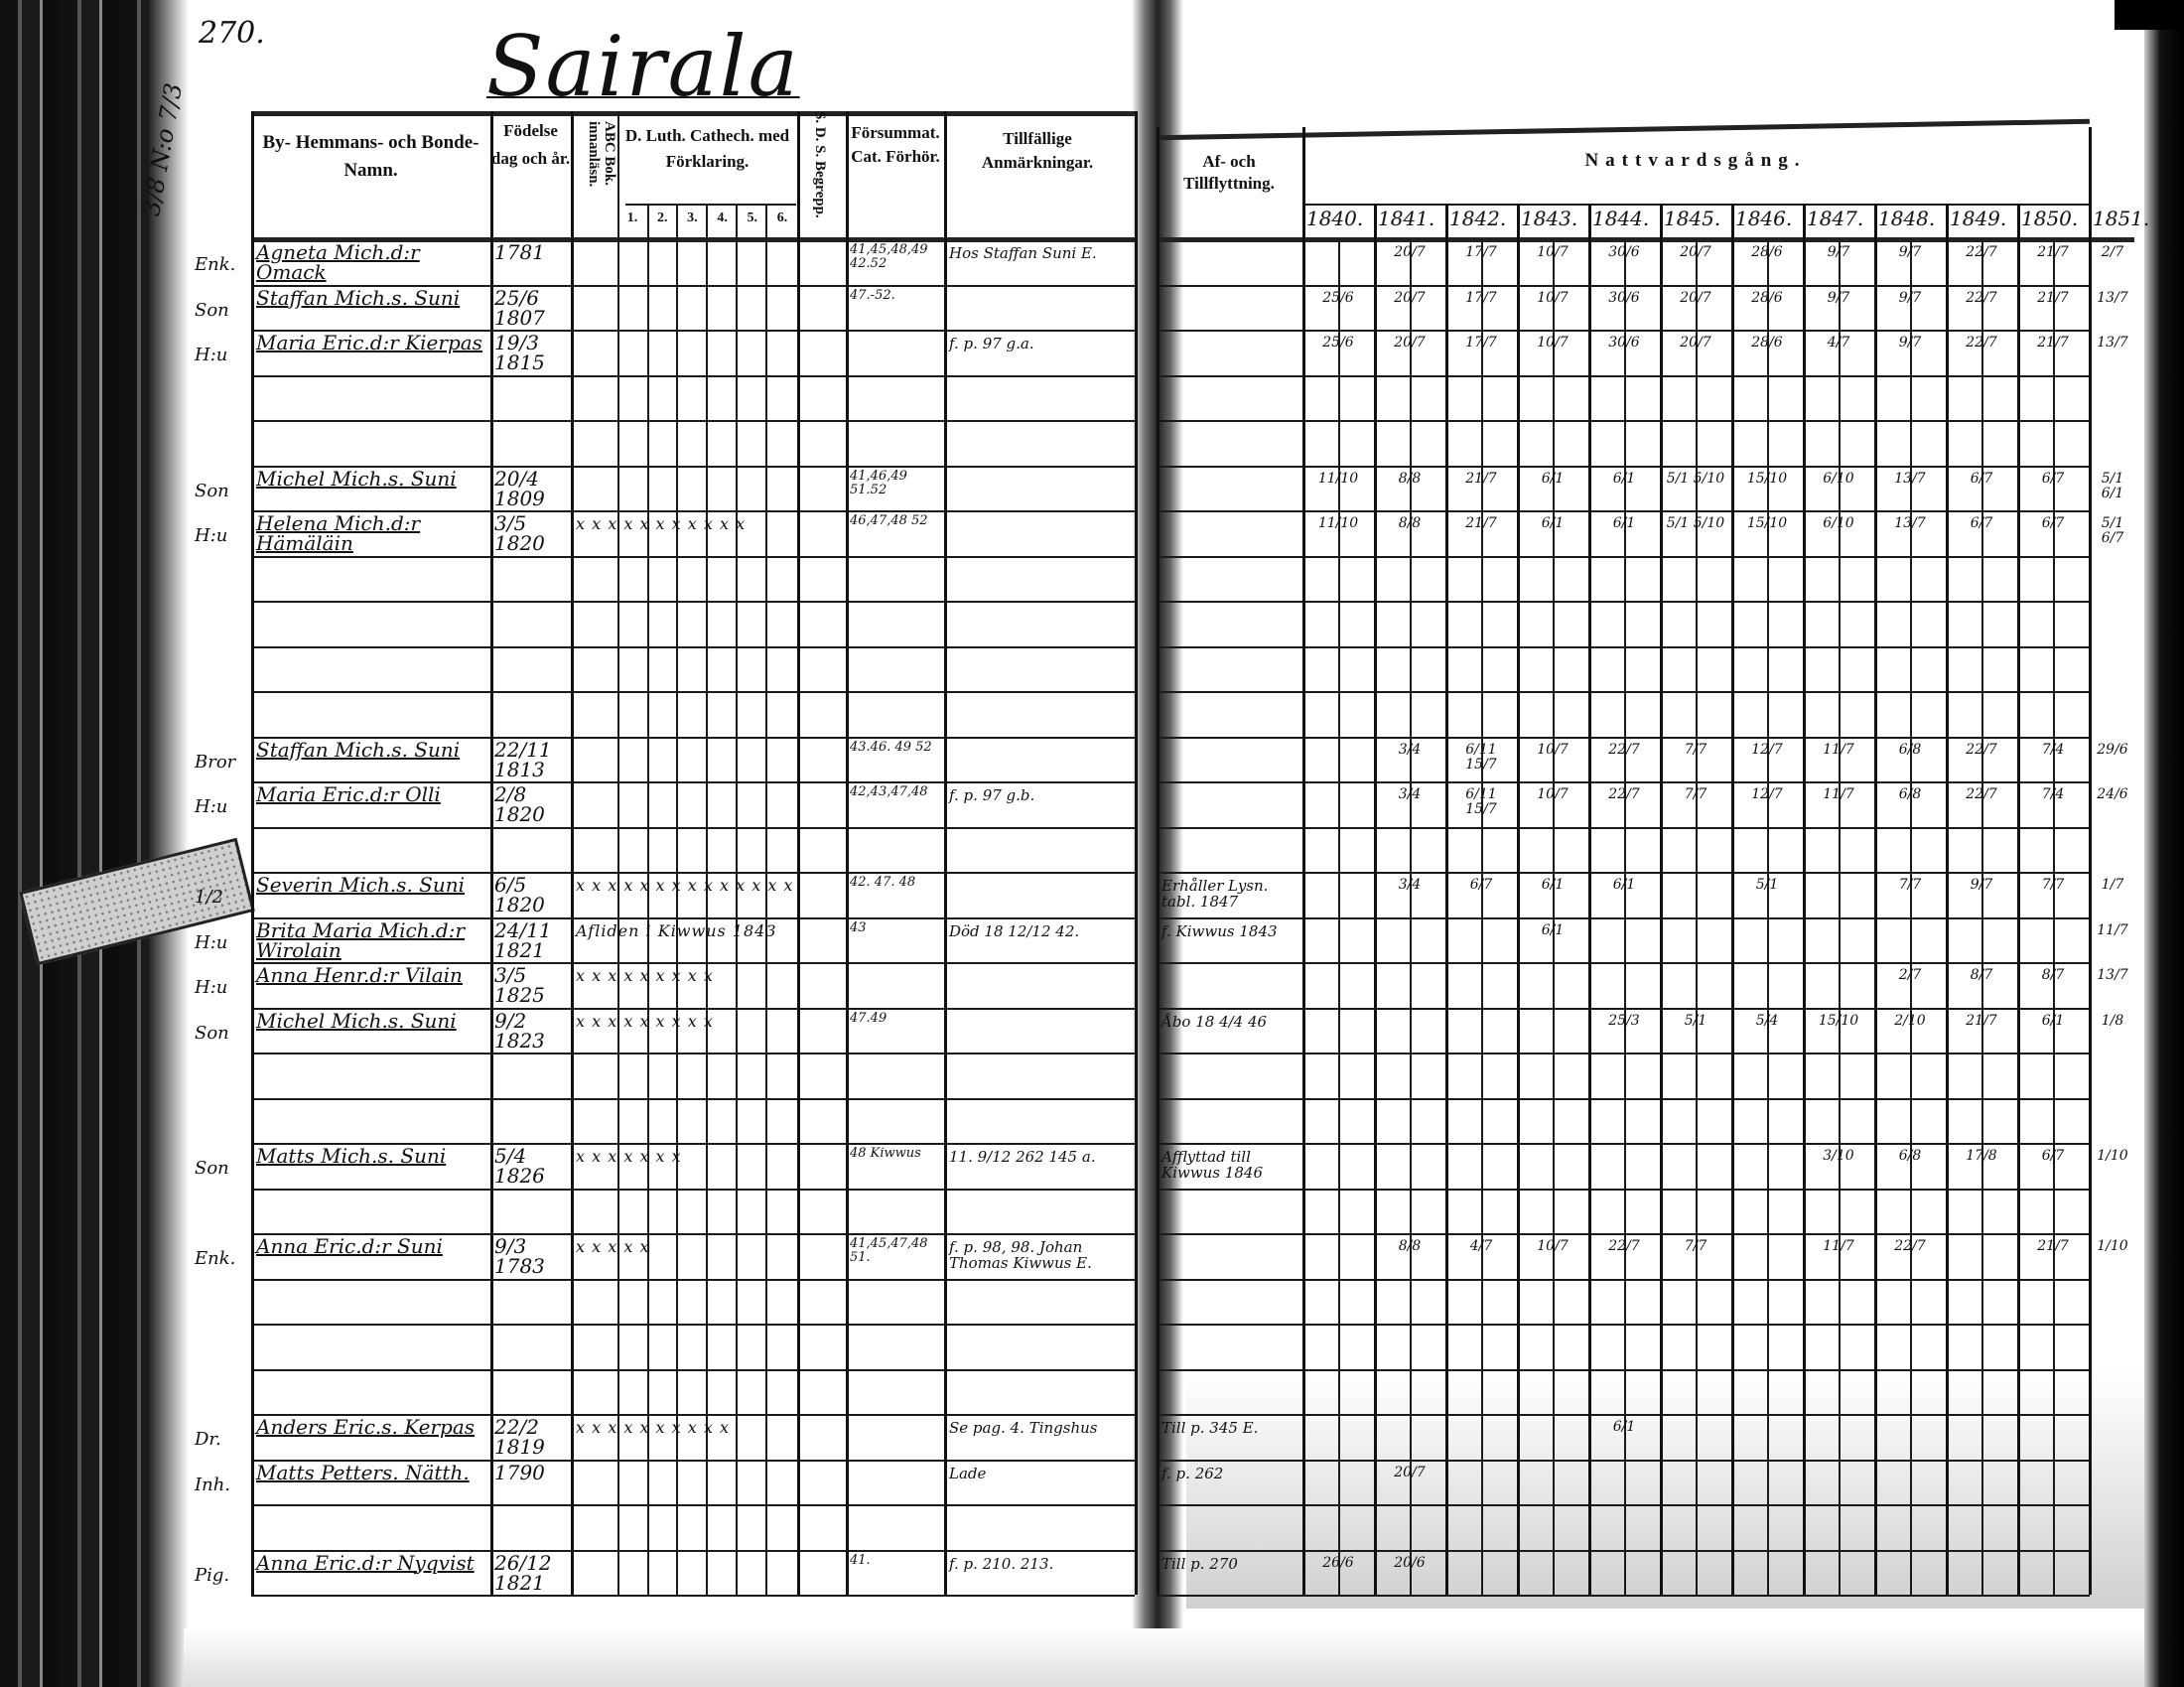 The image size is (2184, 1687). I want to click on catechism-marks: Afliden i Kiwwus 1843, so click(676, 930).